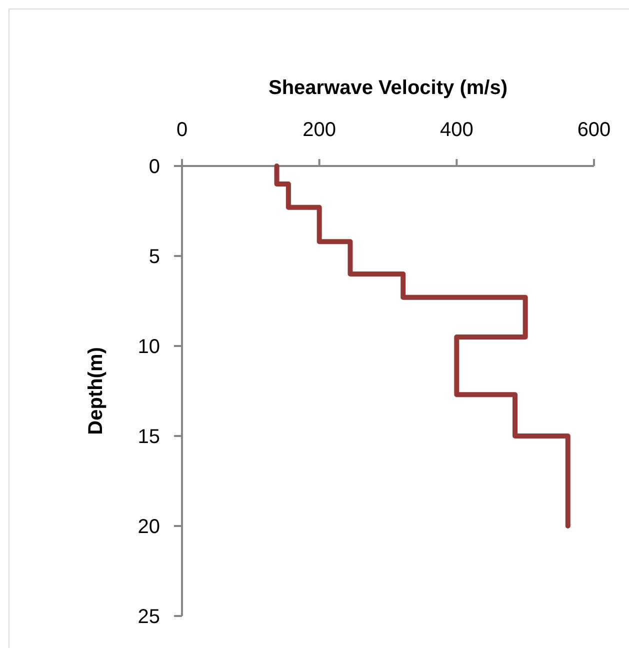 The width and height of the screenshot is (629, 656). Describe the element at coordinates (154, 167) in the screenshot. I see `y-tick-label: 0` at that location.